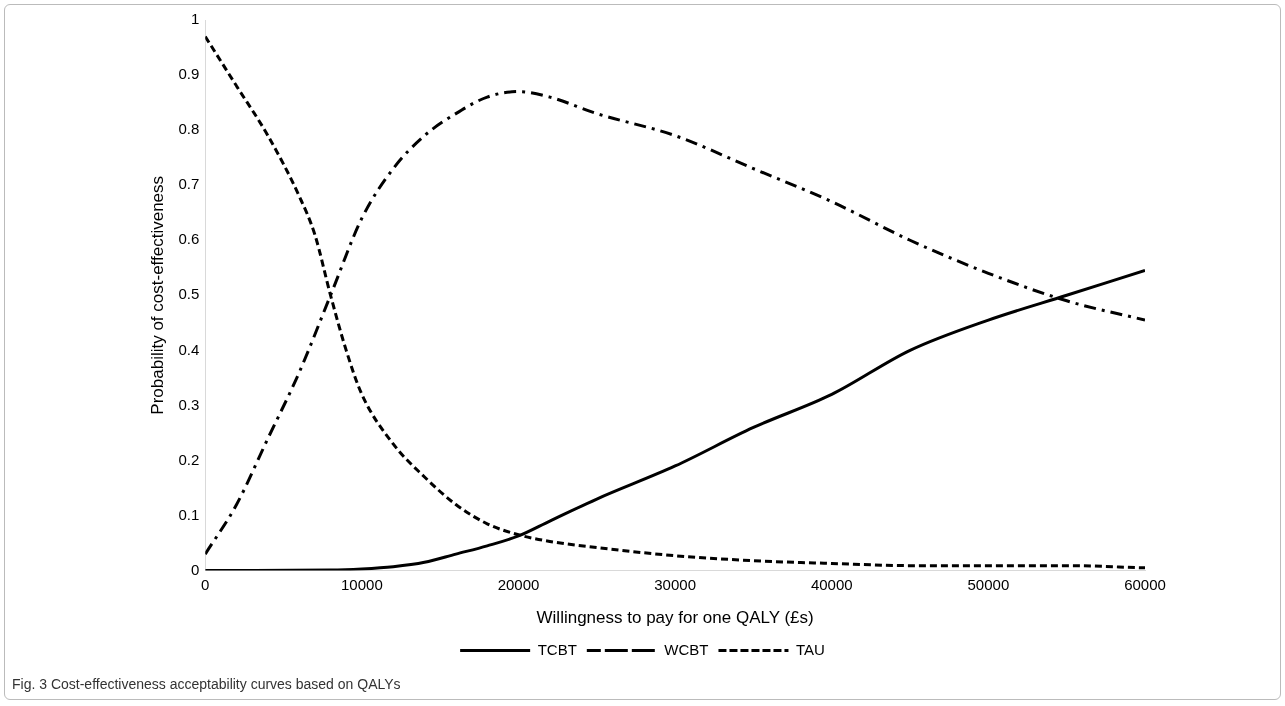 This screenshot has width=1285, height=706. Describe the element at coordinates (206, 684) in the screenshot. I see `caption: Fig. 3 Cost-effectiveness acceptability curves based on QALYs` at that location.